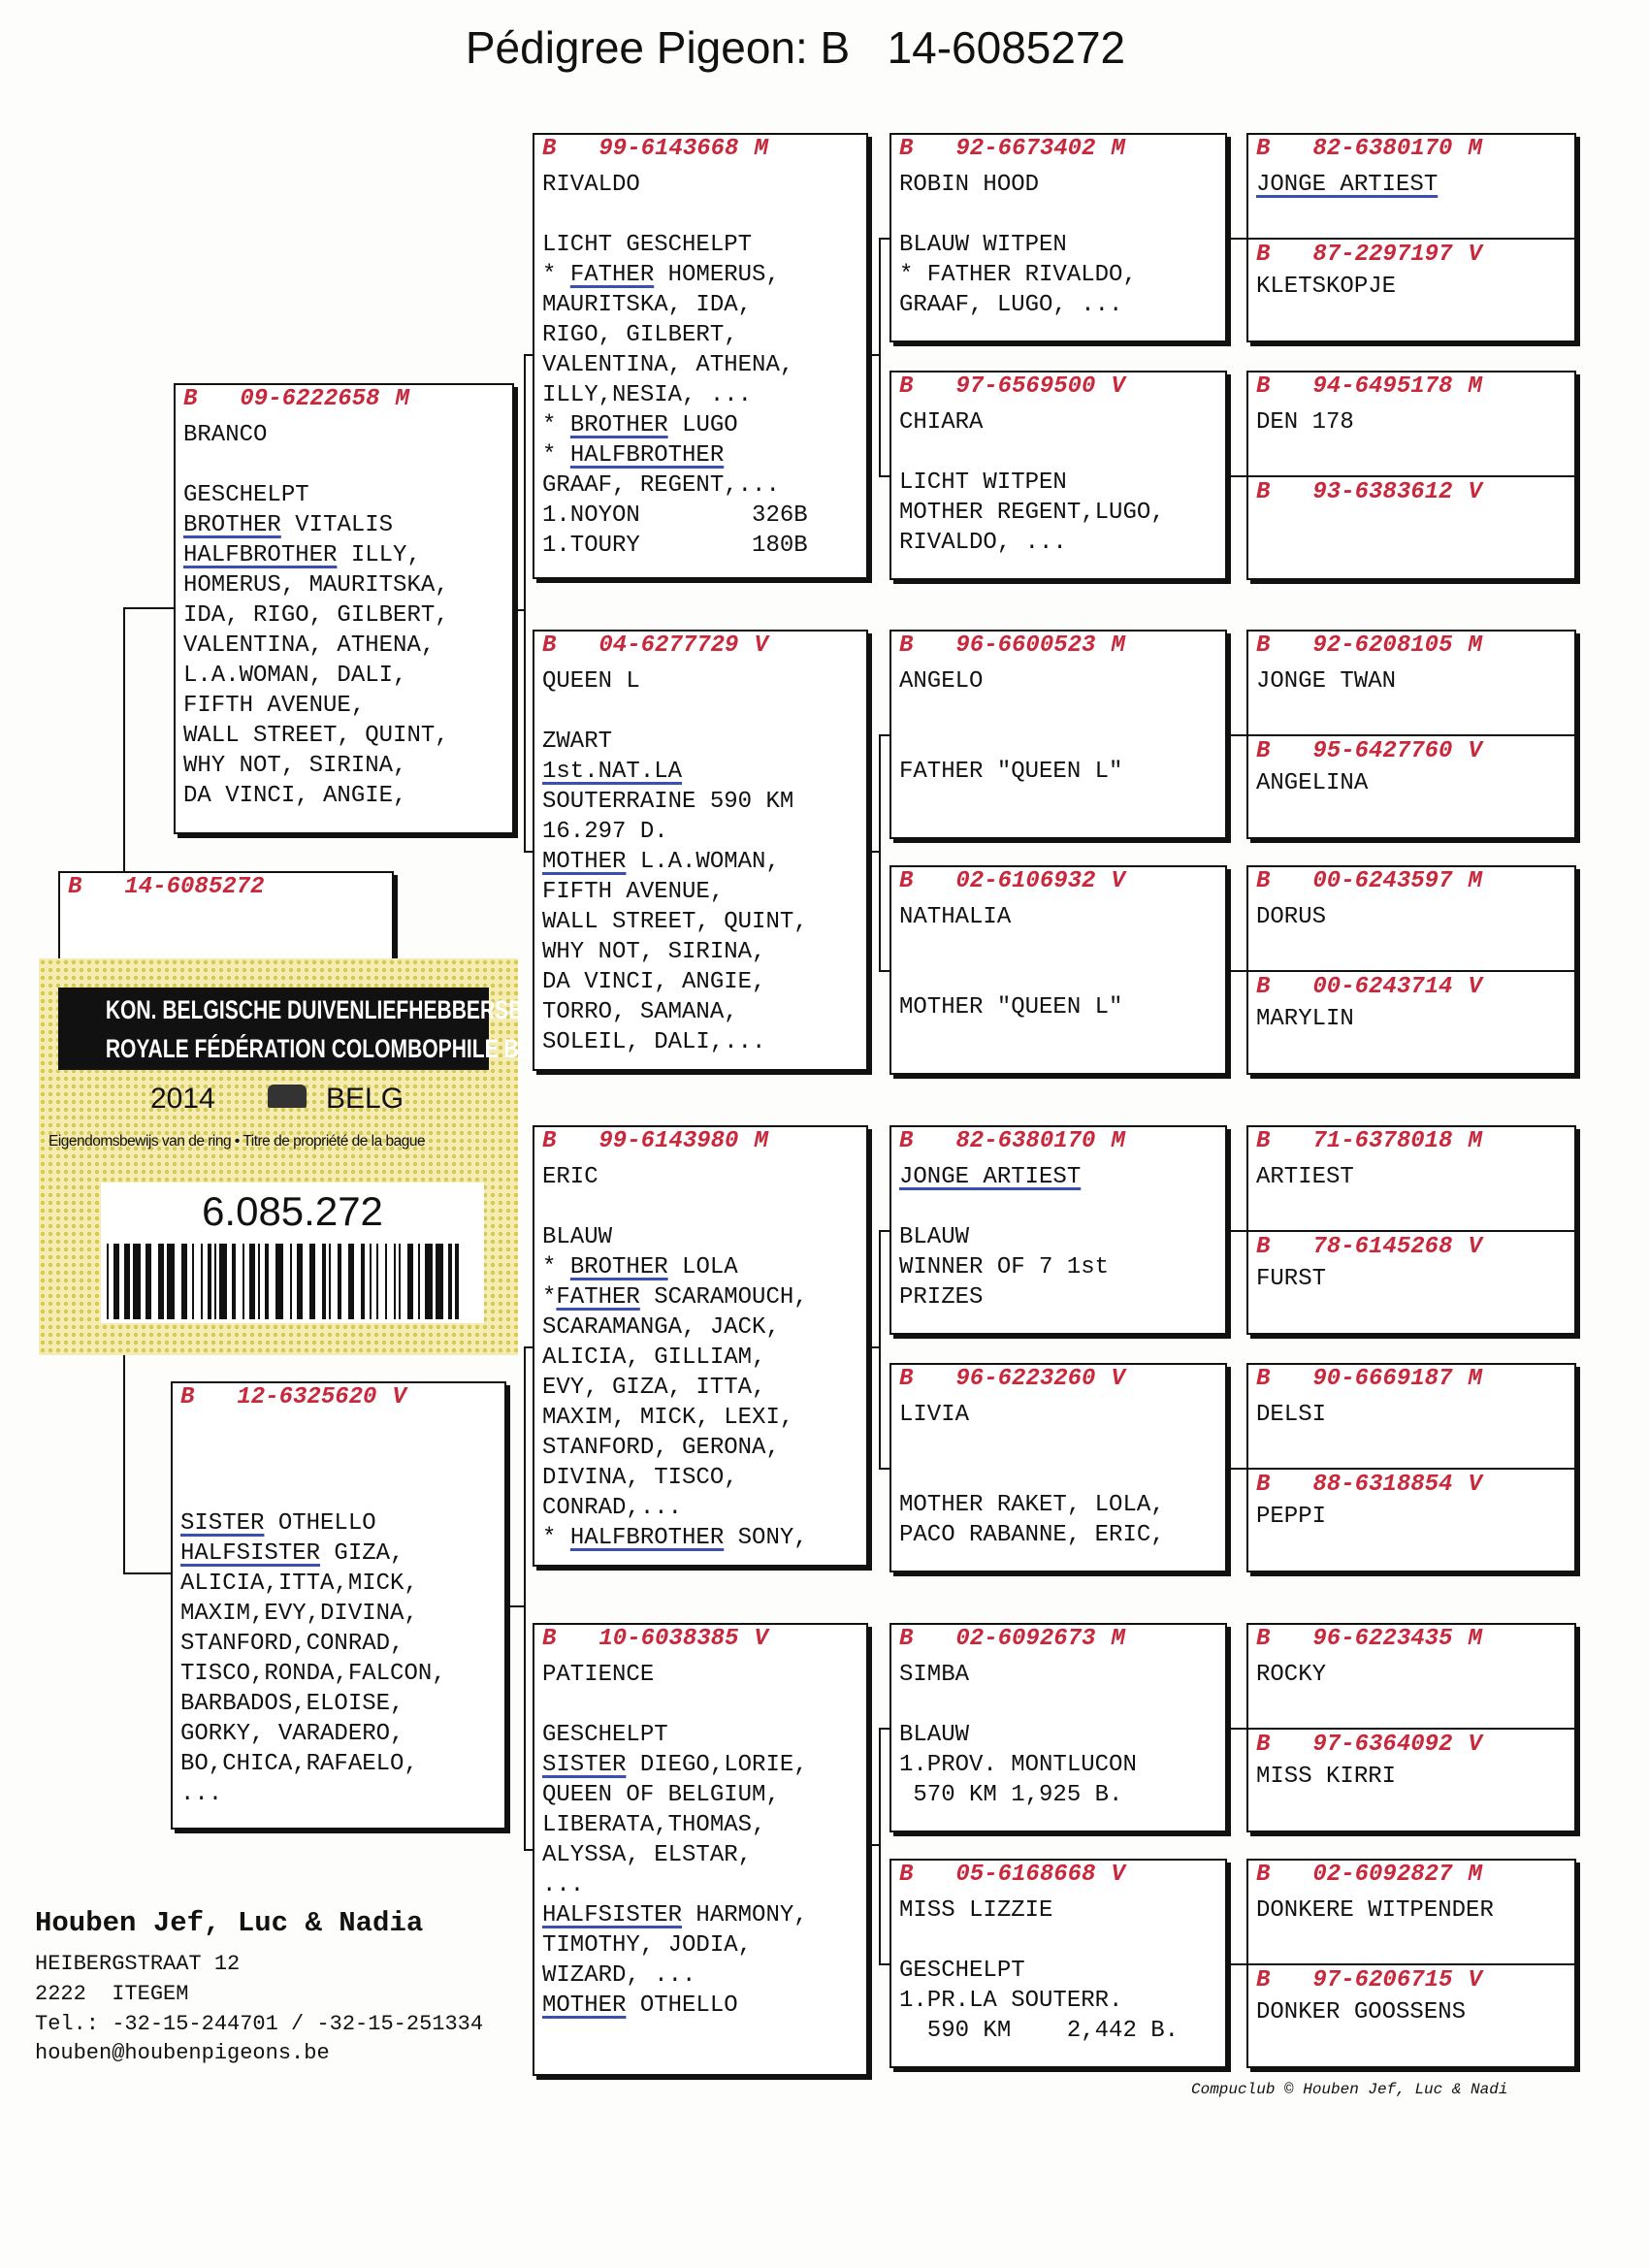 This screenshot has height=2268, width=1649. What do you see at coordinates (1382, 386) in the screenshot?
I see `ring-number: 94-6495178` at bounding box center [1382, 386].